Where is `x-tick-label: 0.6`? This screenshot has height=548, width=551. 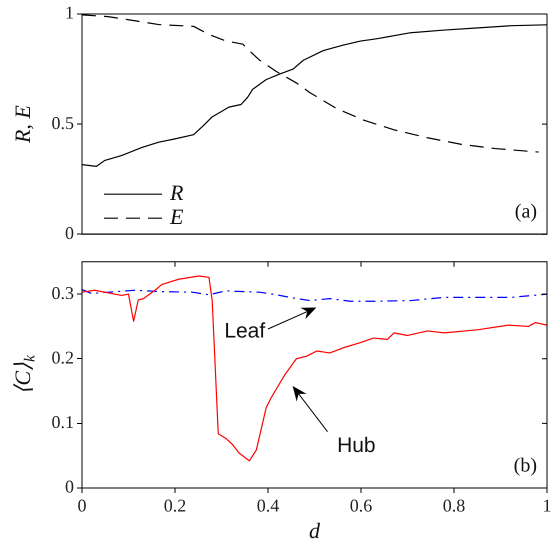 x-tick-label: 0.6 is located at coordinates (361, 506).